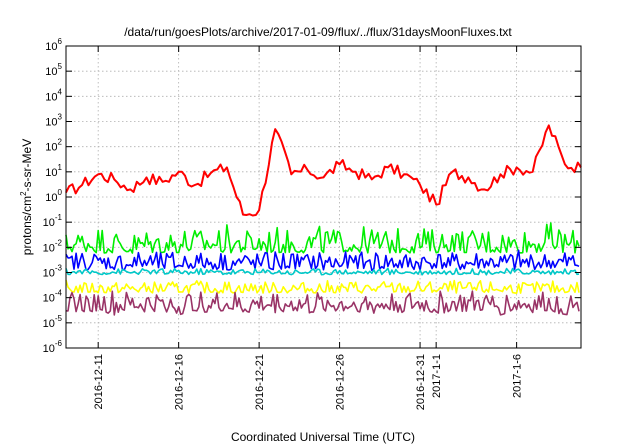  Describe the element at coordinates (60, 117) in the screenshot. I see `y-tick-label-exponent: 3` at that location.